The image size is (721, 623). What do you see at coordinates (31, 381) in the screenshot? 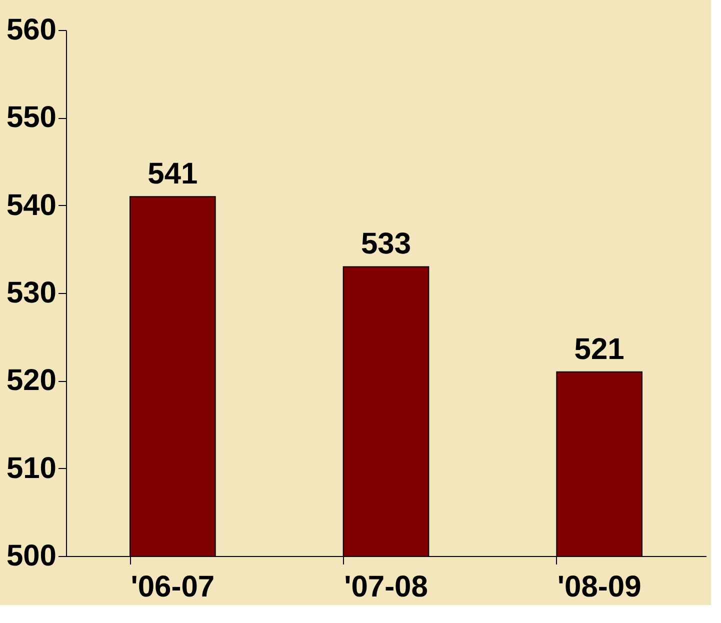
I see `y-tick-label: 520` at bounding box center [31, 381].